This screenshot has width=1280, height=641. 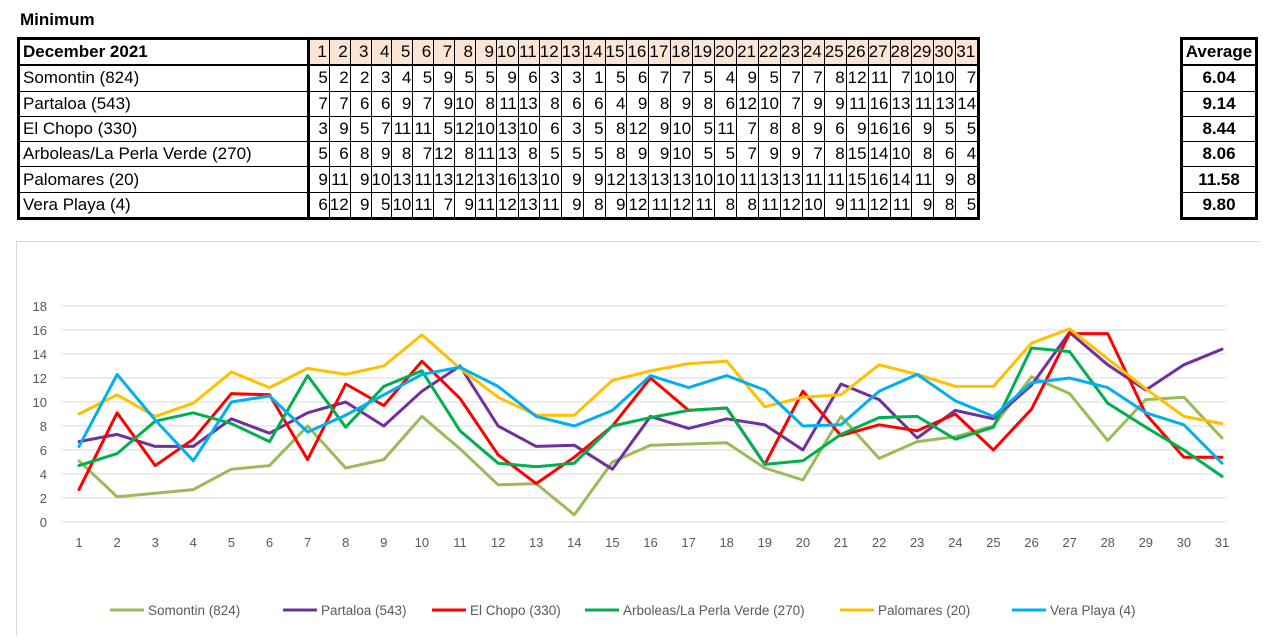 What do you see at coordinates (116, 542) in the screenshot?
I see `x-tick-label: 2` at bounding box center [116, 542].